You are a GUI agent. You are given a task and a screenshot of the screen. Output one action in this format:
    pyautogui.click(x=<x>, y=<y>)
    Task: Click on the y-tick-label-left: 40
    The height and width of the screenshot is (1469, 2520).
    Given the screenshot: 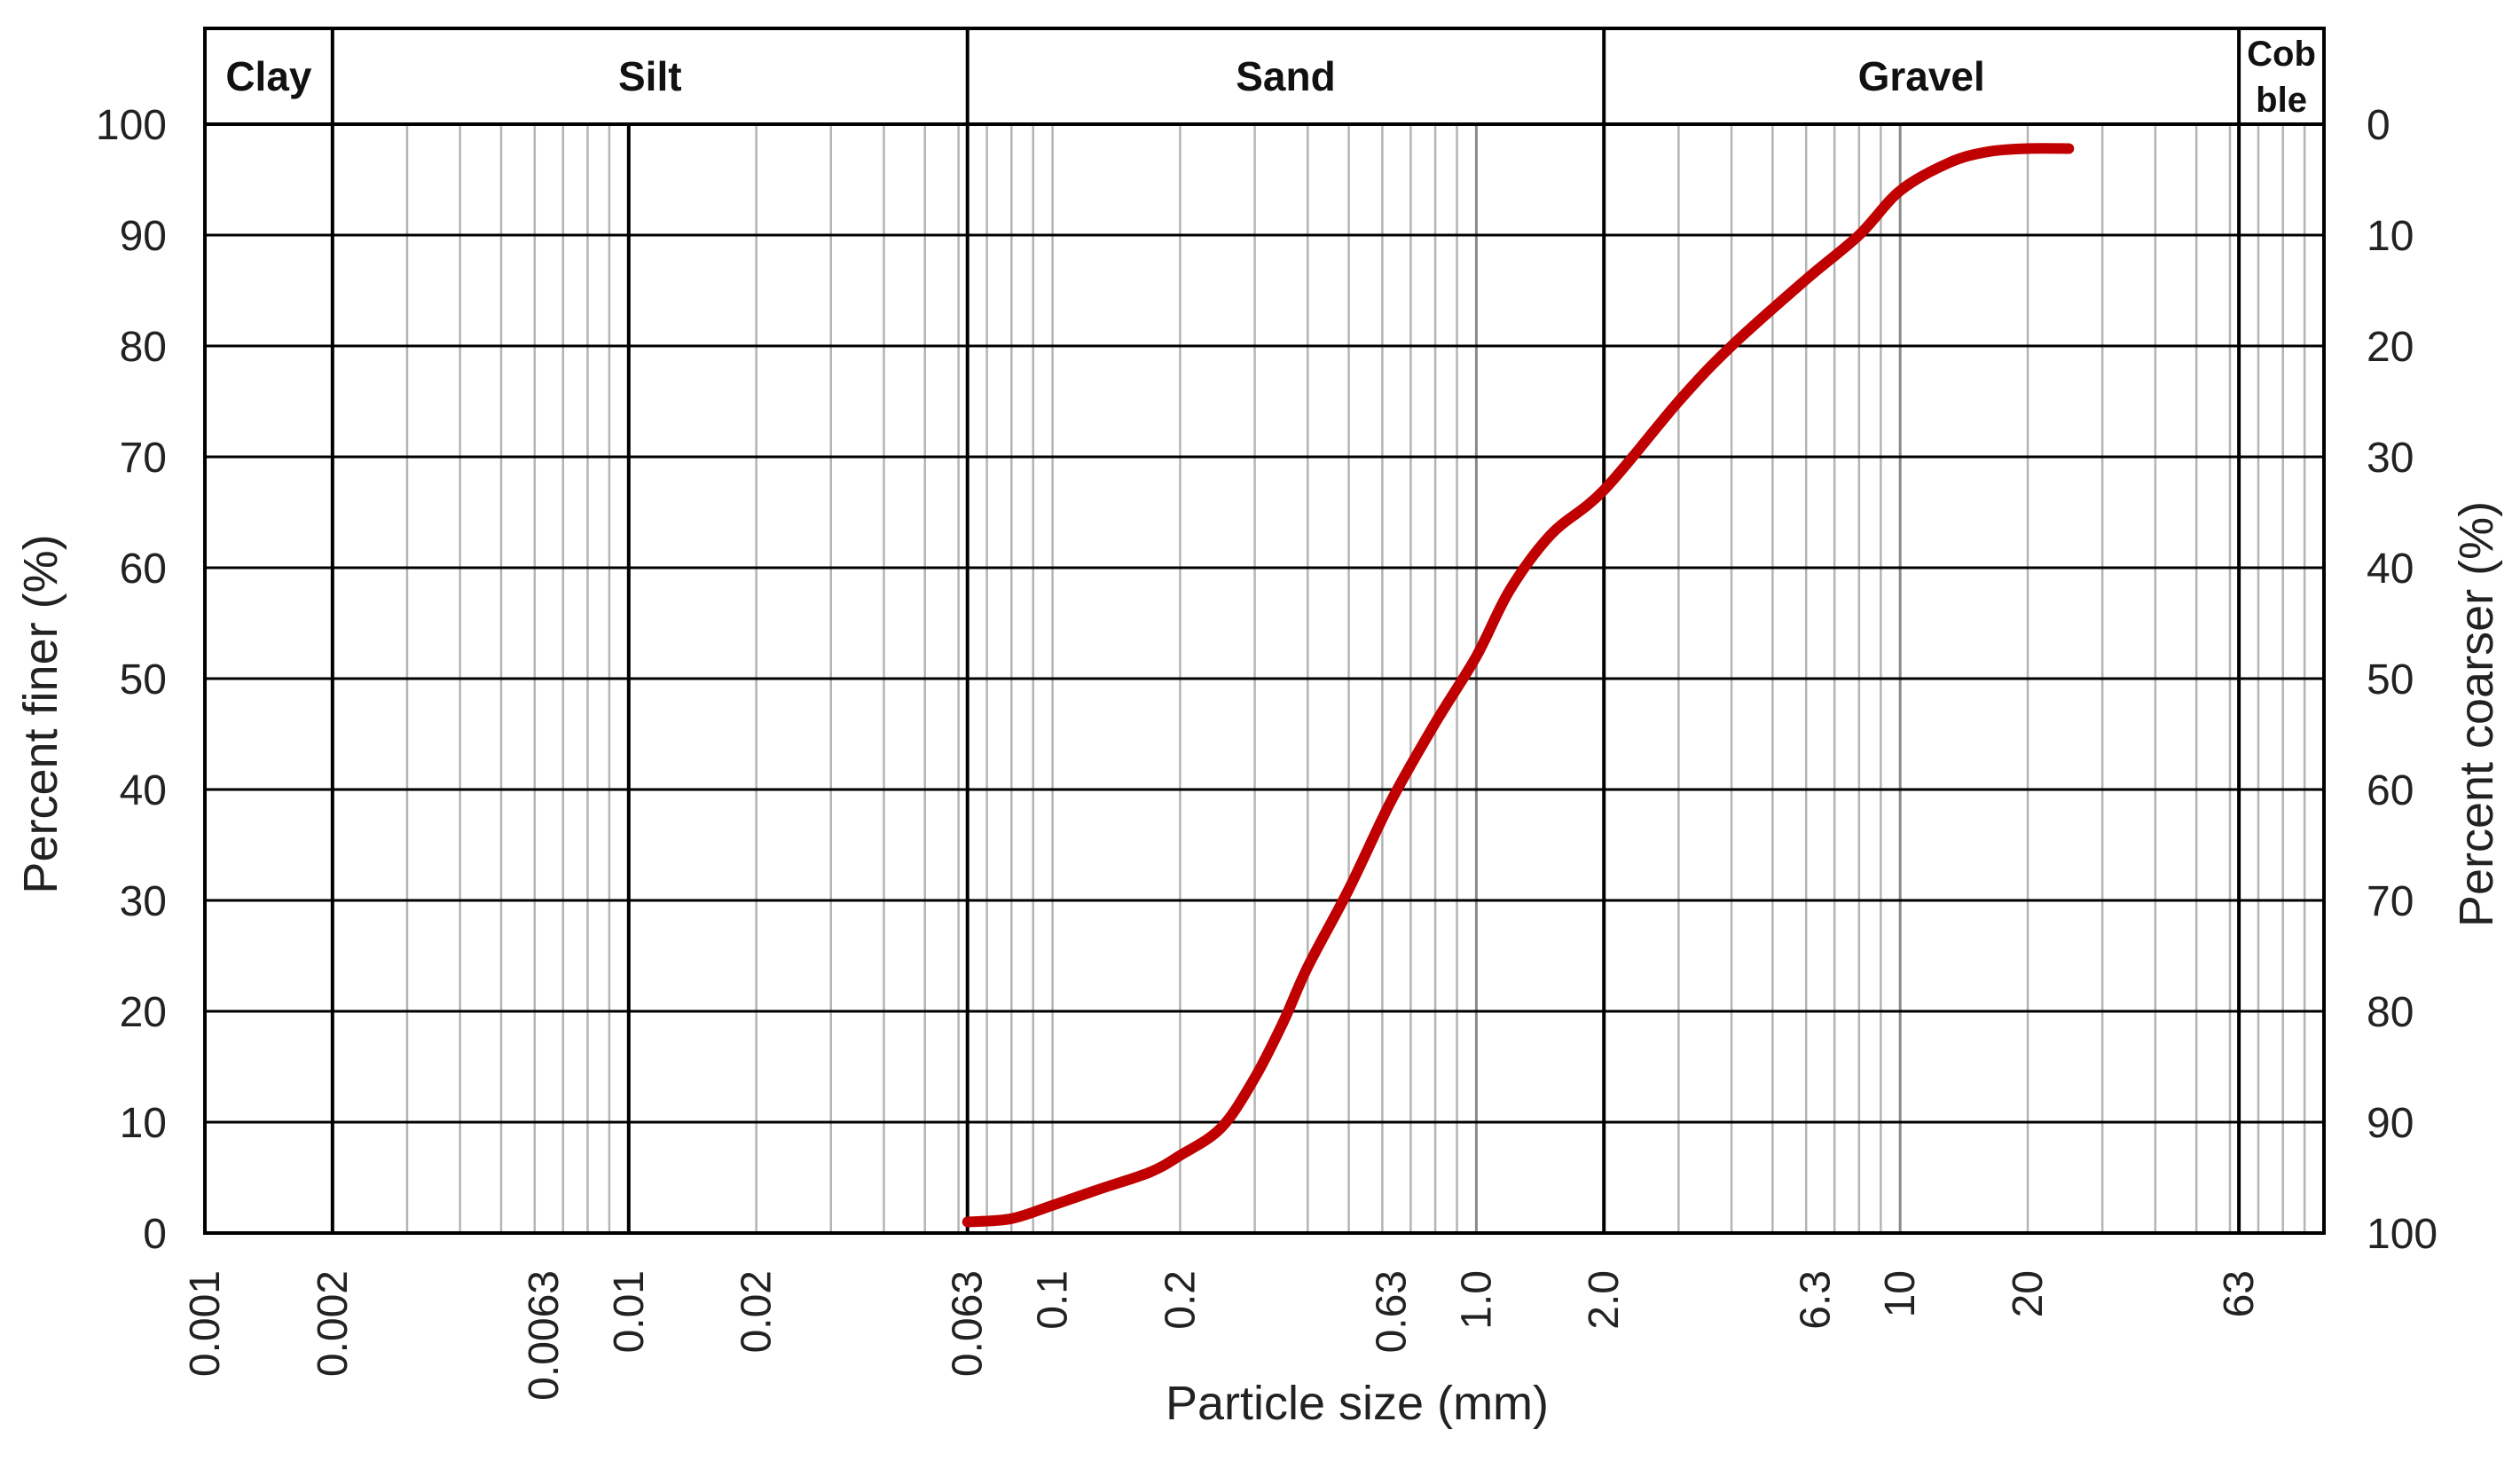 What is the action you would take?
    pyautogui.click(x=143, y=791)
    